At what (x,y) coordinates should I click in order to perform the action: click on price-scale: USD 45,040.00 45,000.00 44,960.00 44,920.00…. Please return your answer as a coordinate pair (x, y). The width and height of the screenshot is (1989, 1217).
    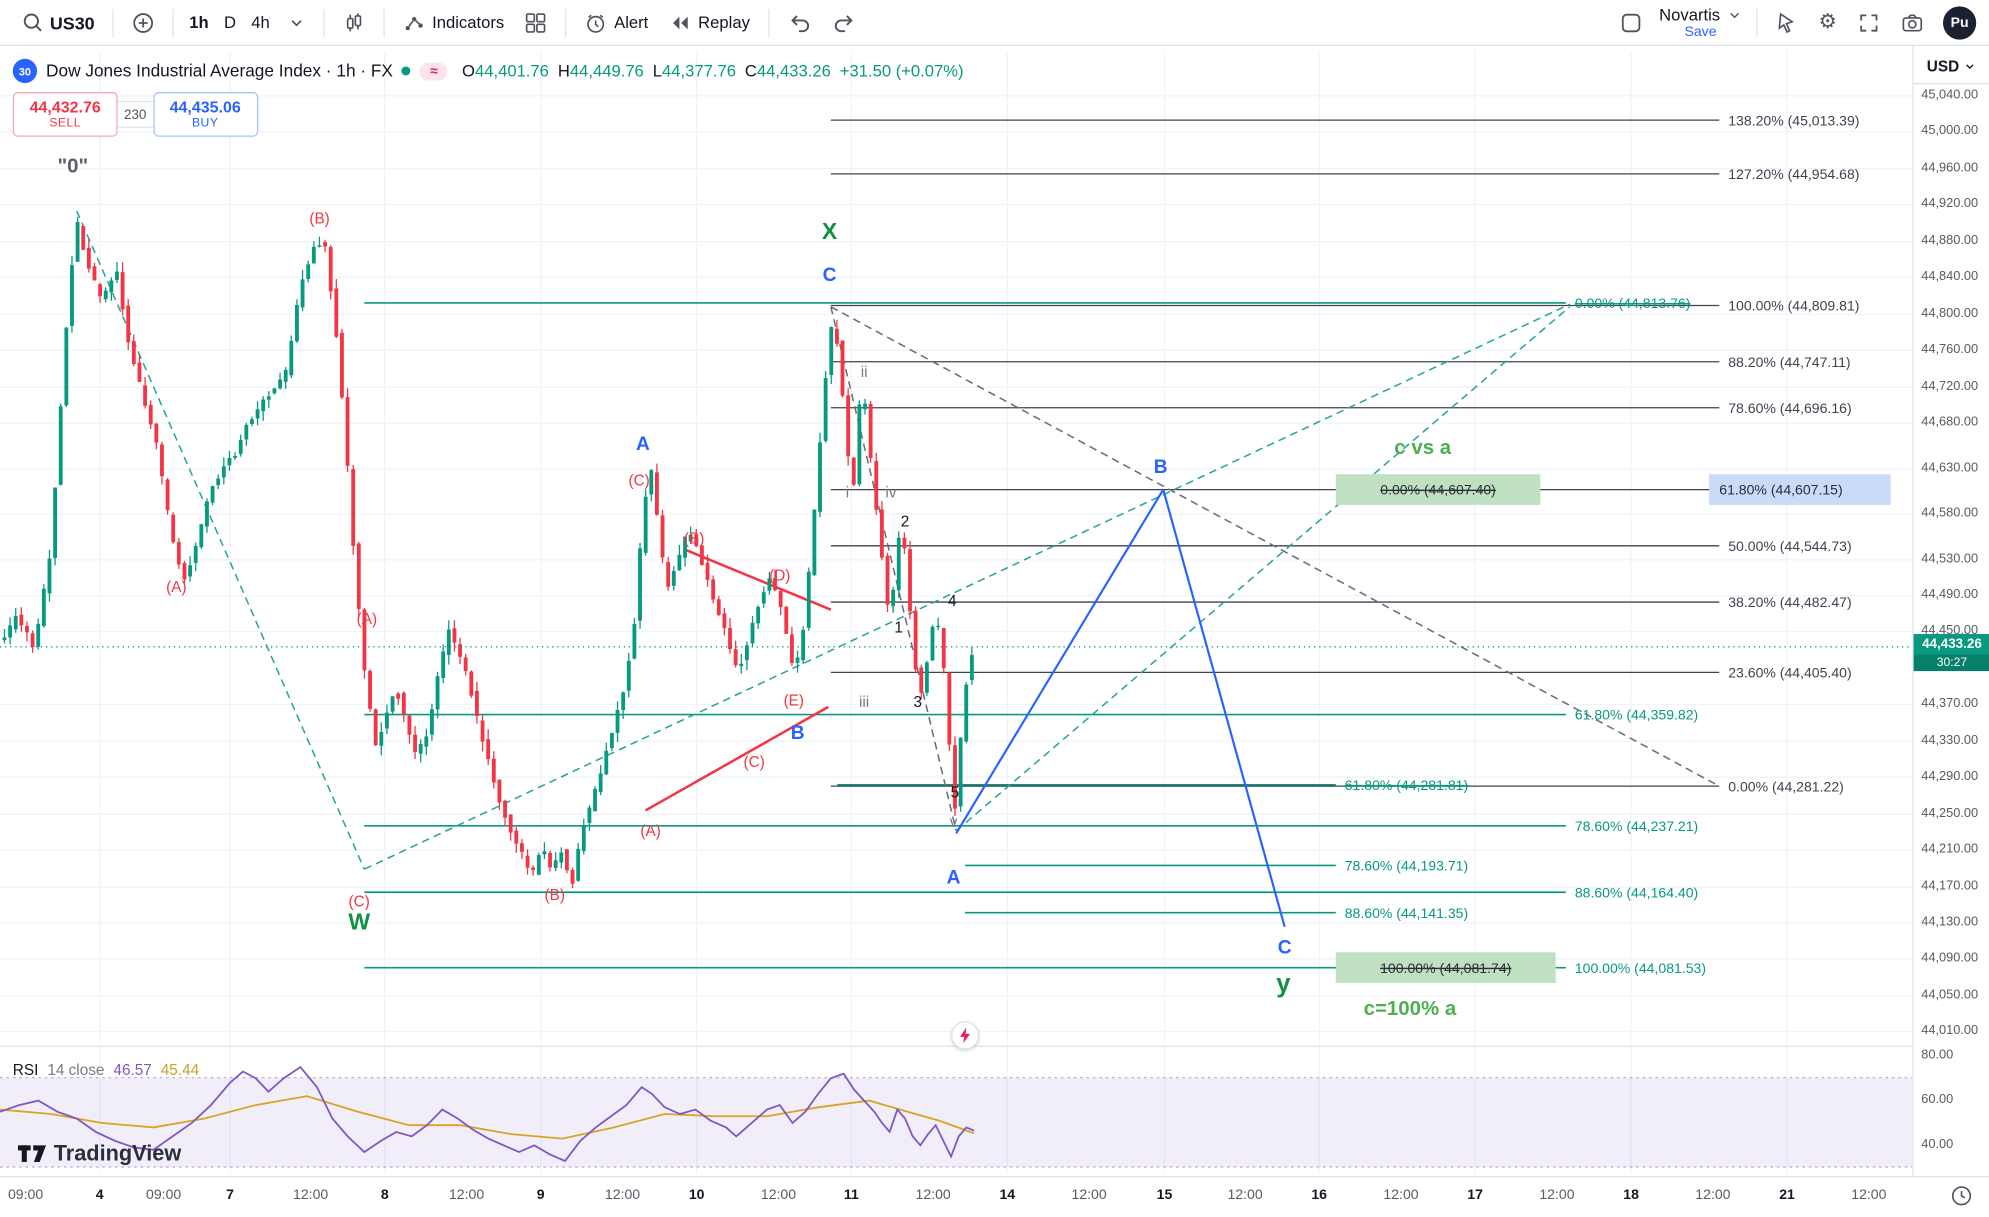
    Looking at the image, I should click on (1950, 611).